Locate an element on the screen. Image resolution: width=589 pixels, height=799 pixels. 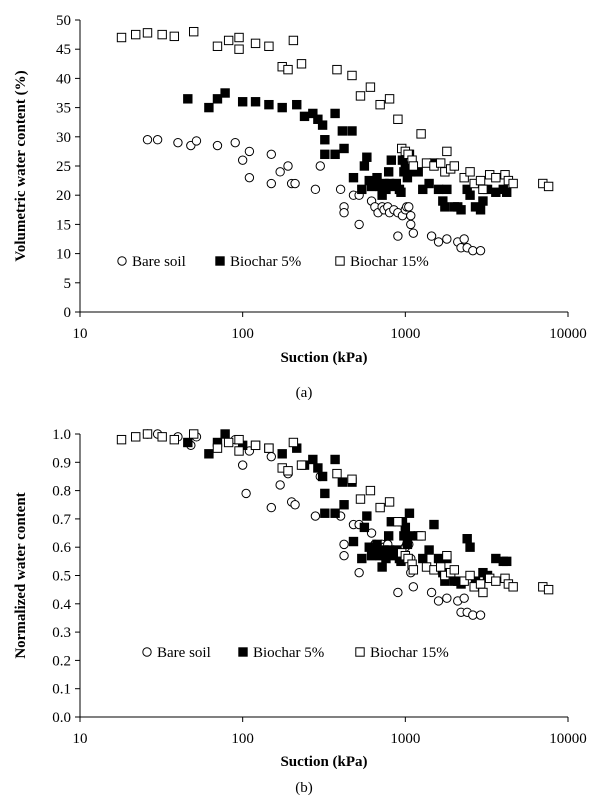
panel-caption: (a) is located at coordinates (304, 392).